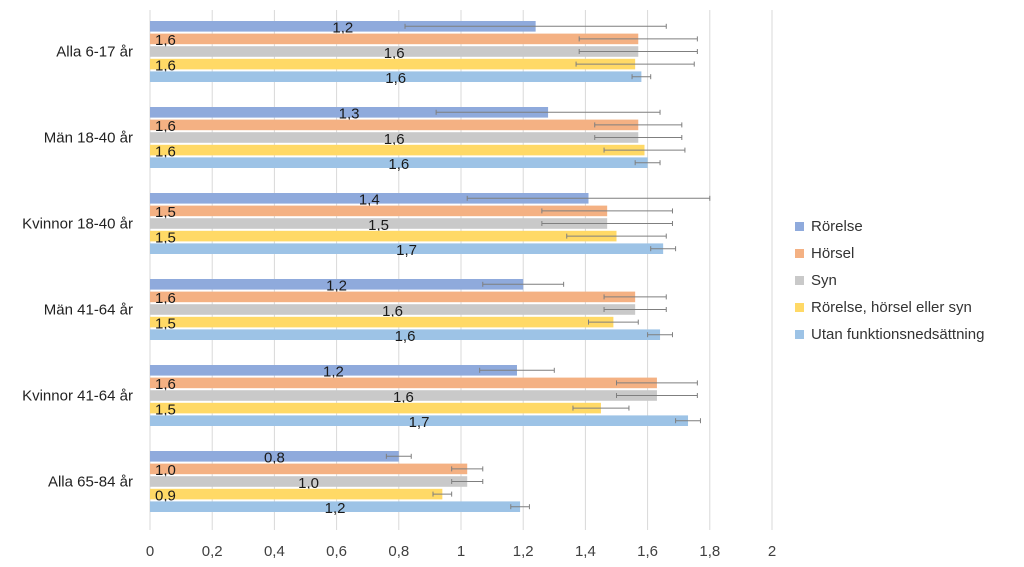 Image resolution: width=1024 pixels, height=567 pixels. I want to click on x-tick-label: 1,8, so click(709, 551).